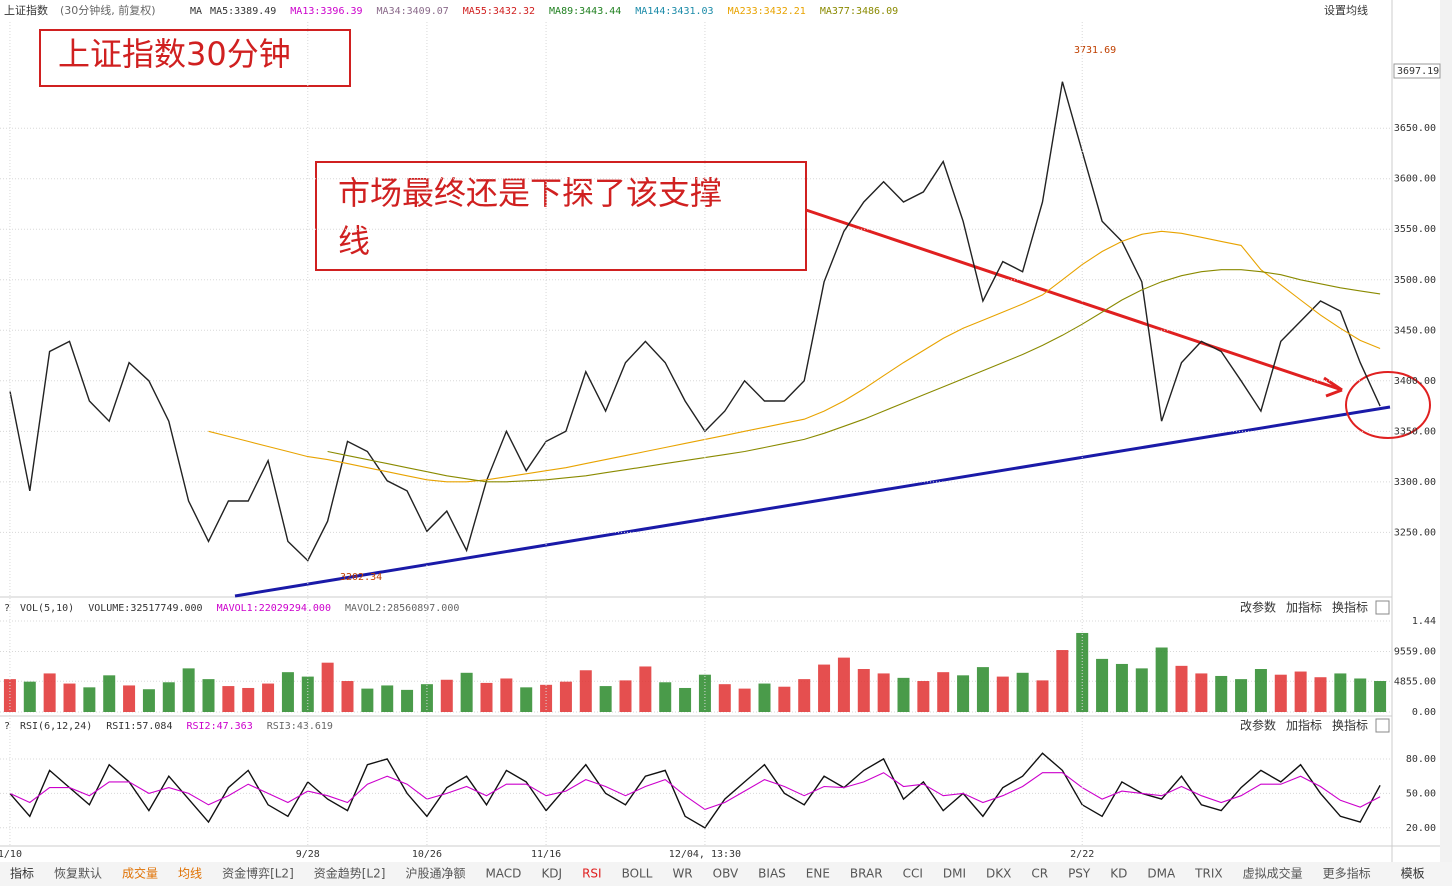  What do you see at coordinates (190, 874) in the screenshot?
I see `tab: 均线` at bounding box center [190, 874].